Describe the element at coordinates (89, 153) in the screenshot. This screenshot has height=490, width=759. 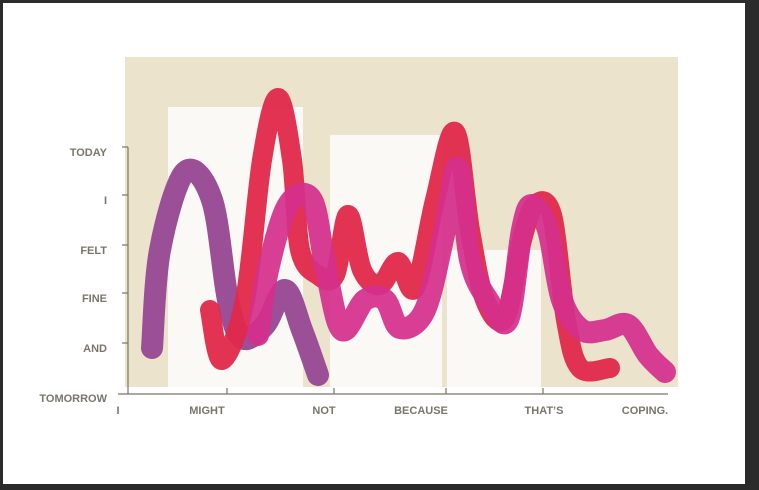
I see `y-label: TODAY` at that location.